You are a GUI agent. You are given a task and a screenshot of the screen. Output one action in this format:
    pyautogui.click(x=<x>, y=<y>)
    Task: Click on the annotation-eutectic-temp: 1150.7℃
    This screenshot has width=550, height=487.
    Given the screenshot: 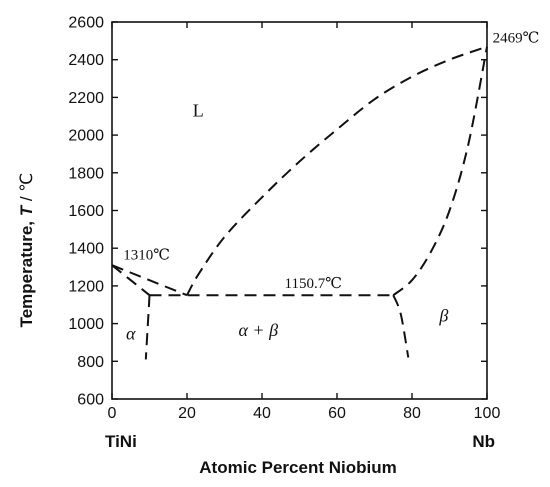 What is the action you would take?
    pyautogui.click(x=313, y=284)
    